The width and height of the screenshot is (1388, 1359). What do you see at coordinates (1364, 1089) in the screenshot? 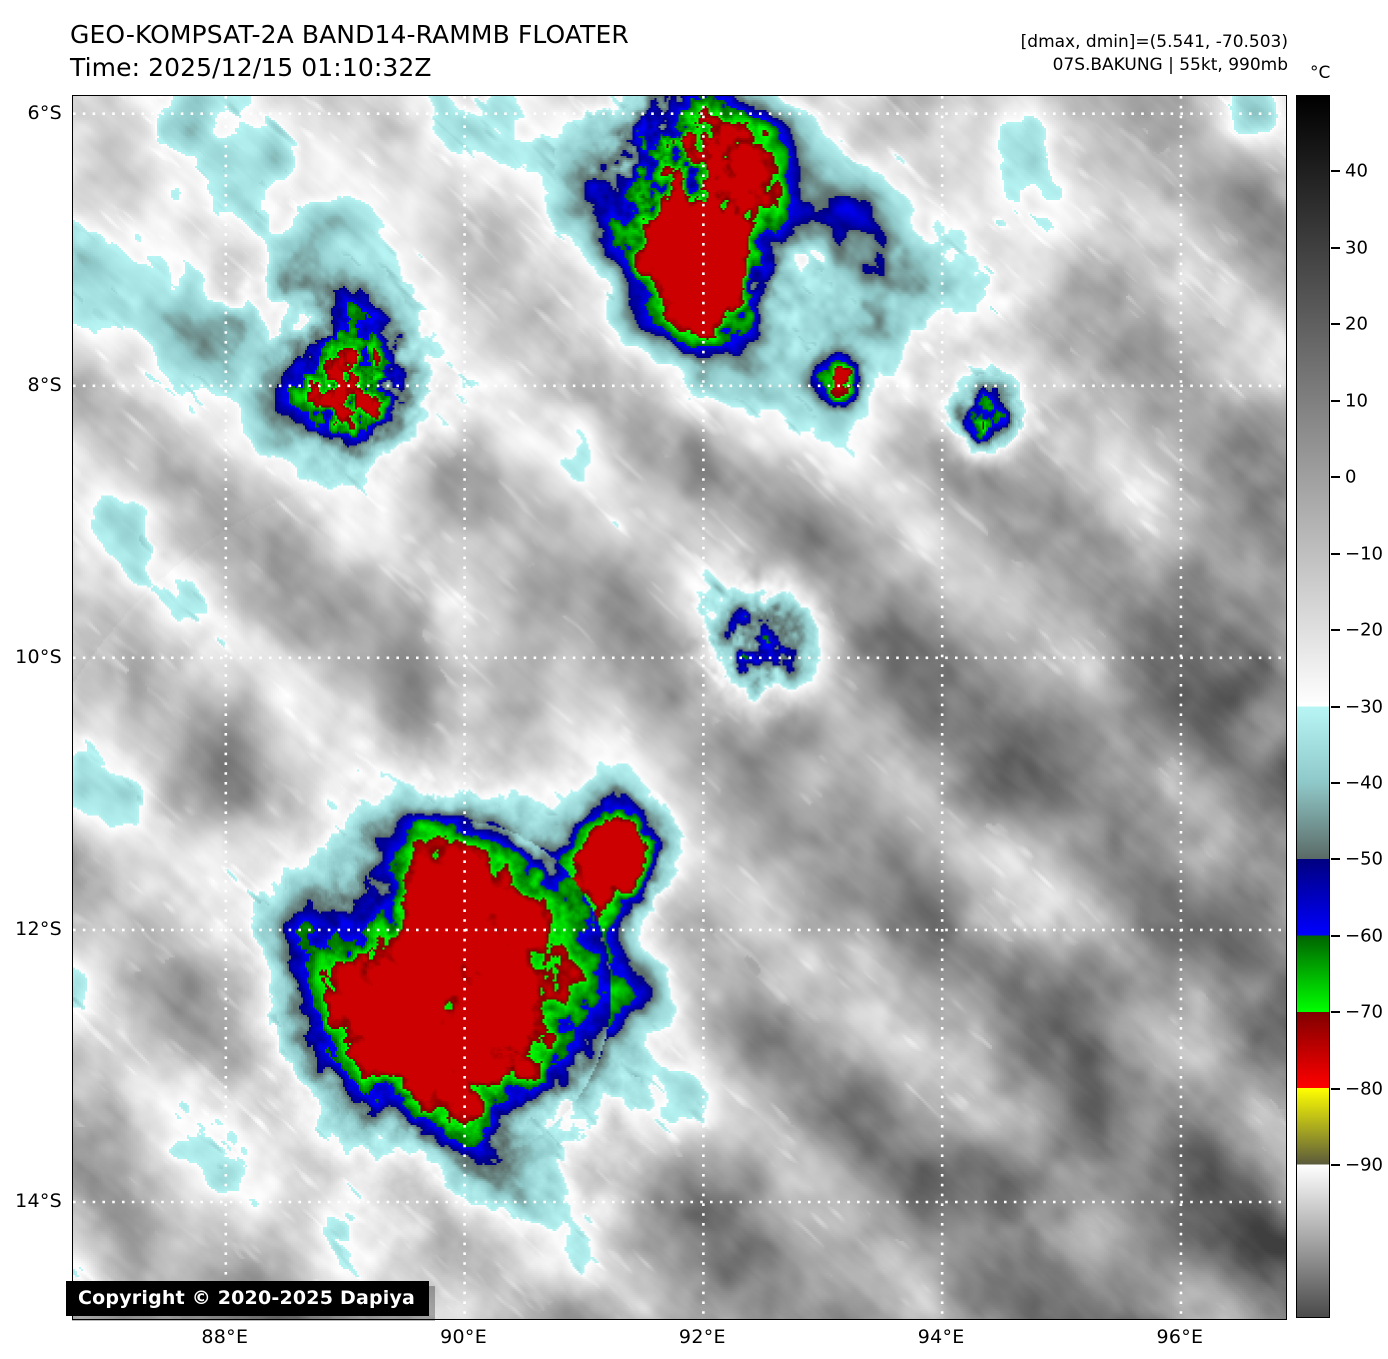
I see `colorbar-tick-label: −80` at bounding box center [1364, 1089].